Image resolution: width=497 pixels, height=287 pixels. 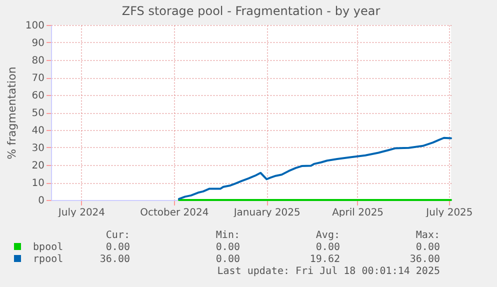 What do you see at coordinates (117, 235) in the screenshot?
I see `text: Cur:` at bounding box center [117, 235].